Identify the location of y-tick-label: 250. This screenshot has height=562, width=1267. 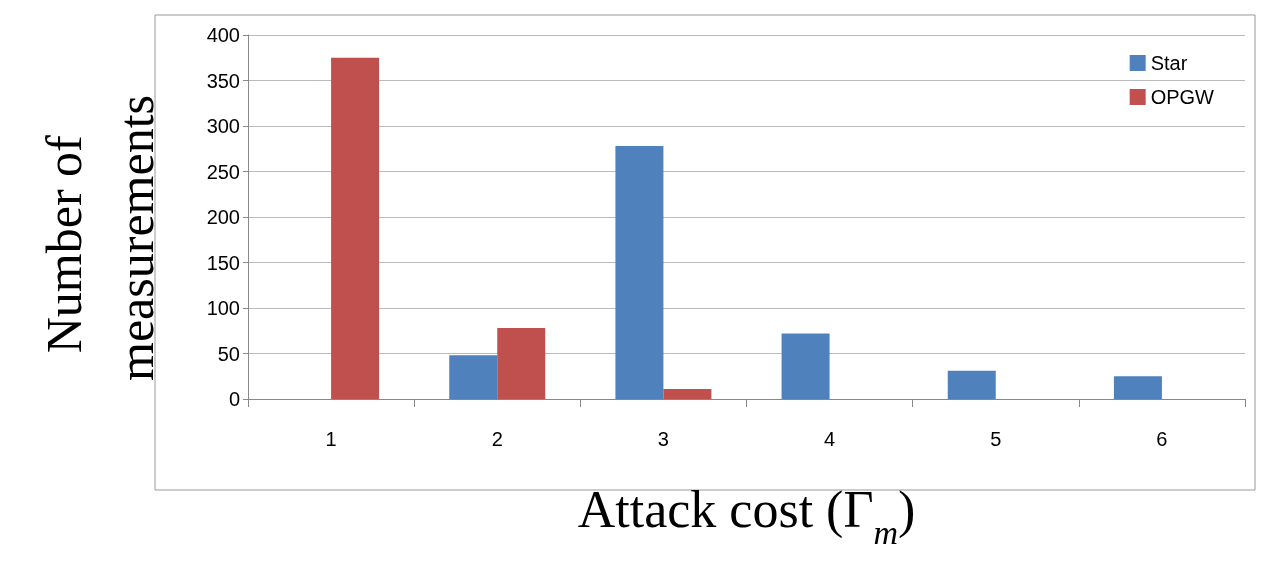
(223, 171).